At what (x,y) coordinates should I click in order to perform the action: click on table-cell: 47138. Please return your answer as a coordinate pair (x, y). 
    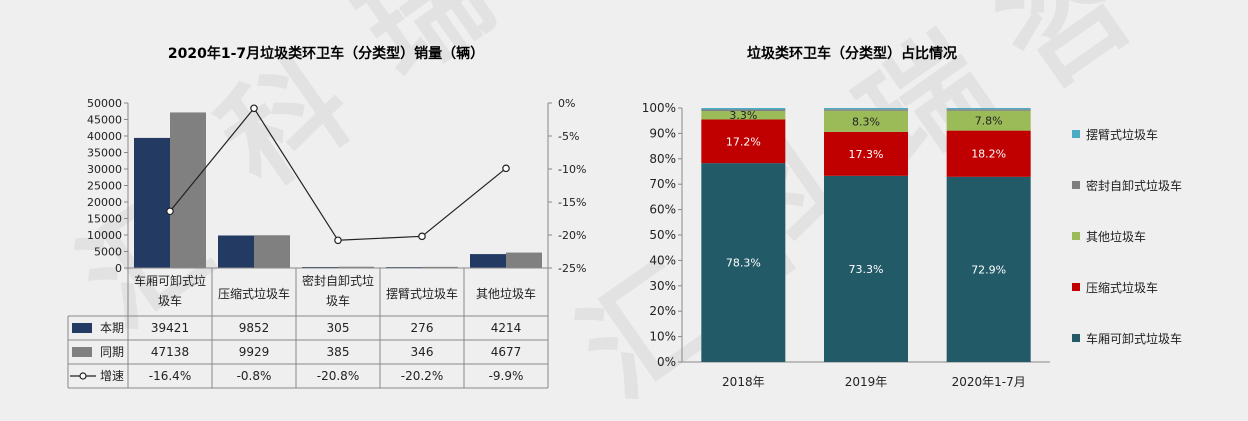
    Looking at the image, I should click on (170, 352).